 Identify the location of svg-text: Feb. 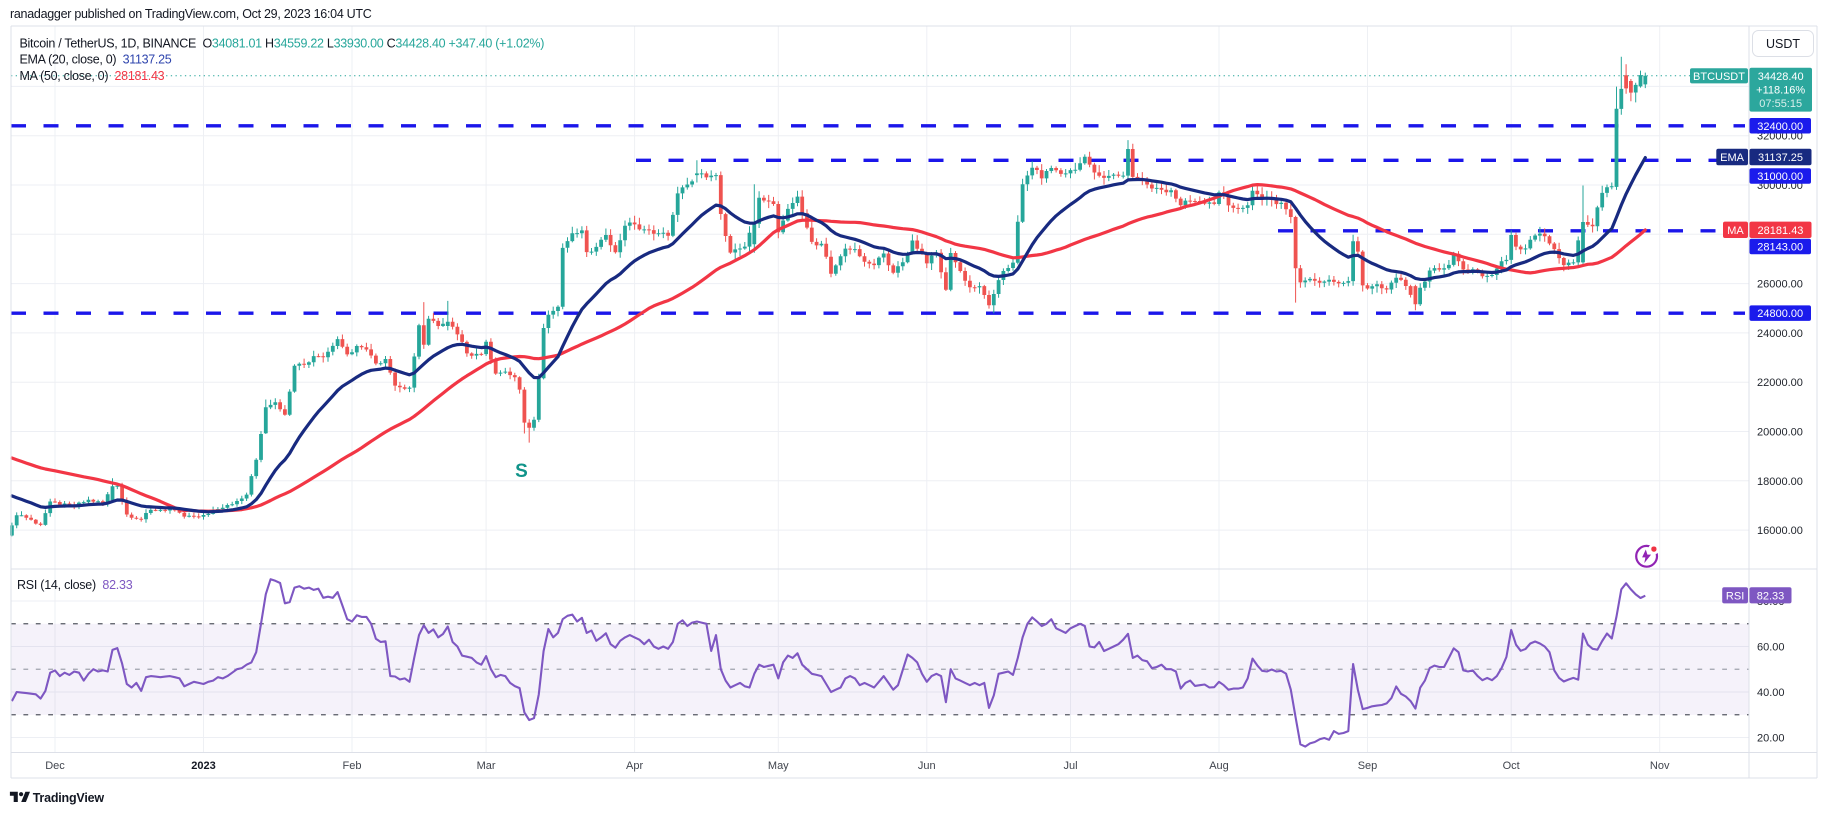
(352, 766).